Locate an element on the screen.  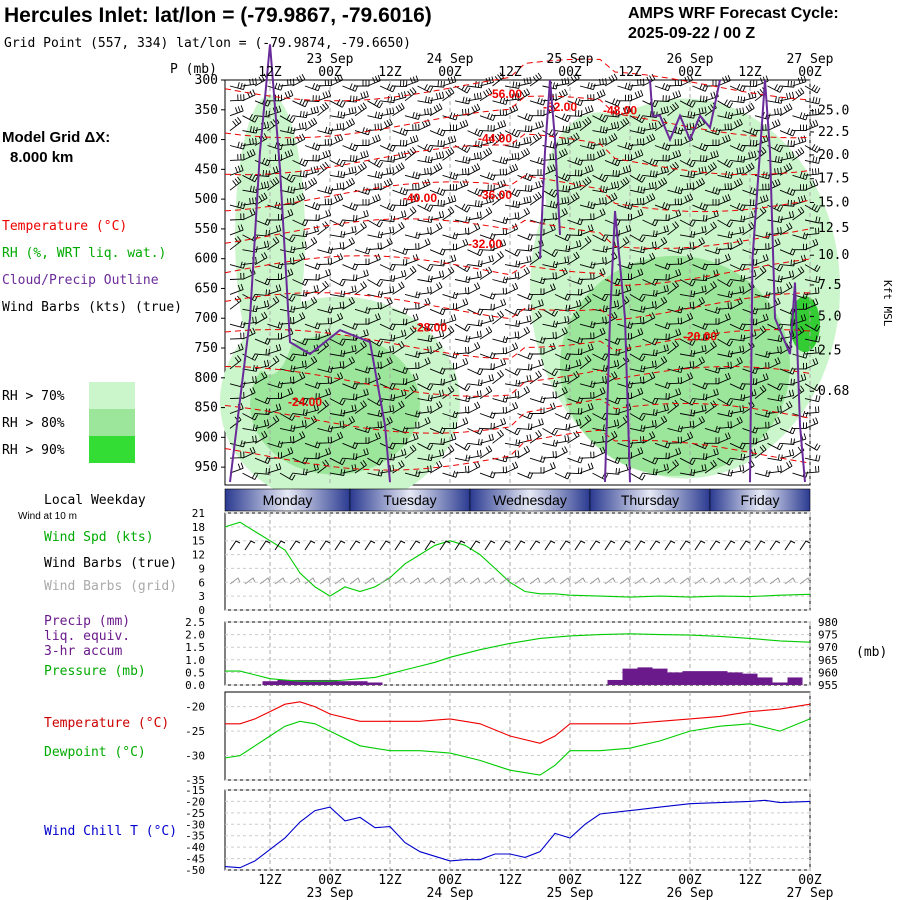
isotherm-label: -40.00 is located at coordinates (420, 198).